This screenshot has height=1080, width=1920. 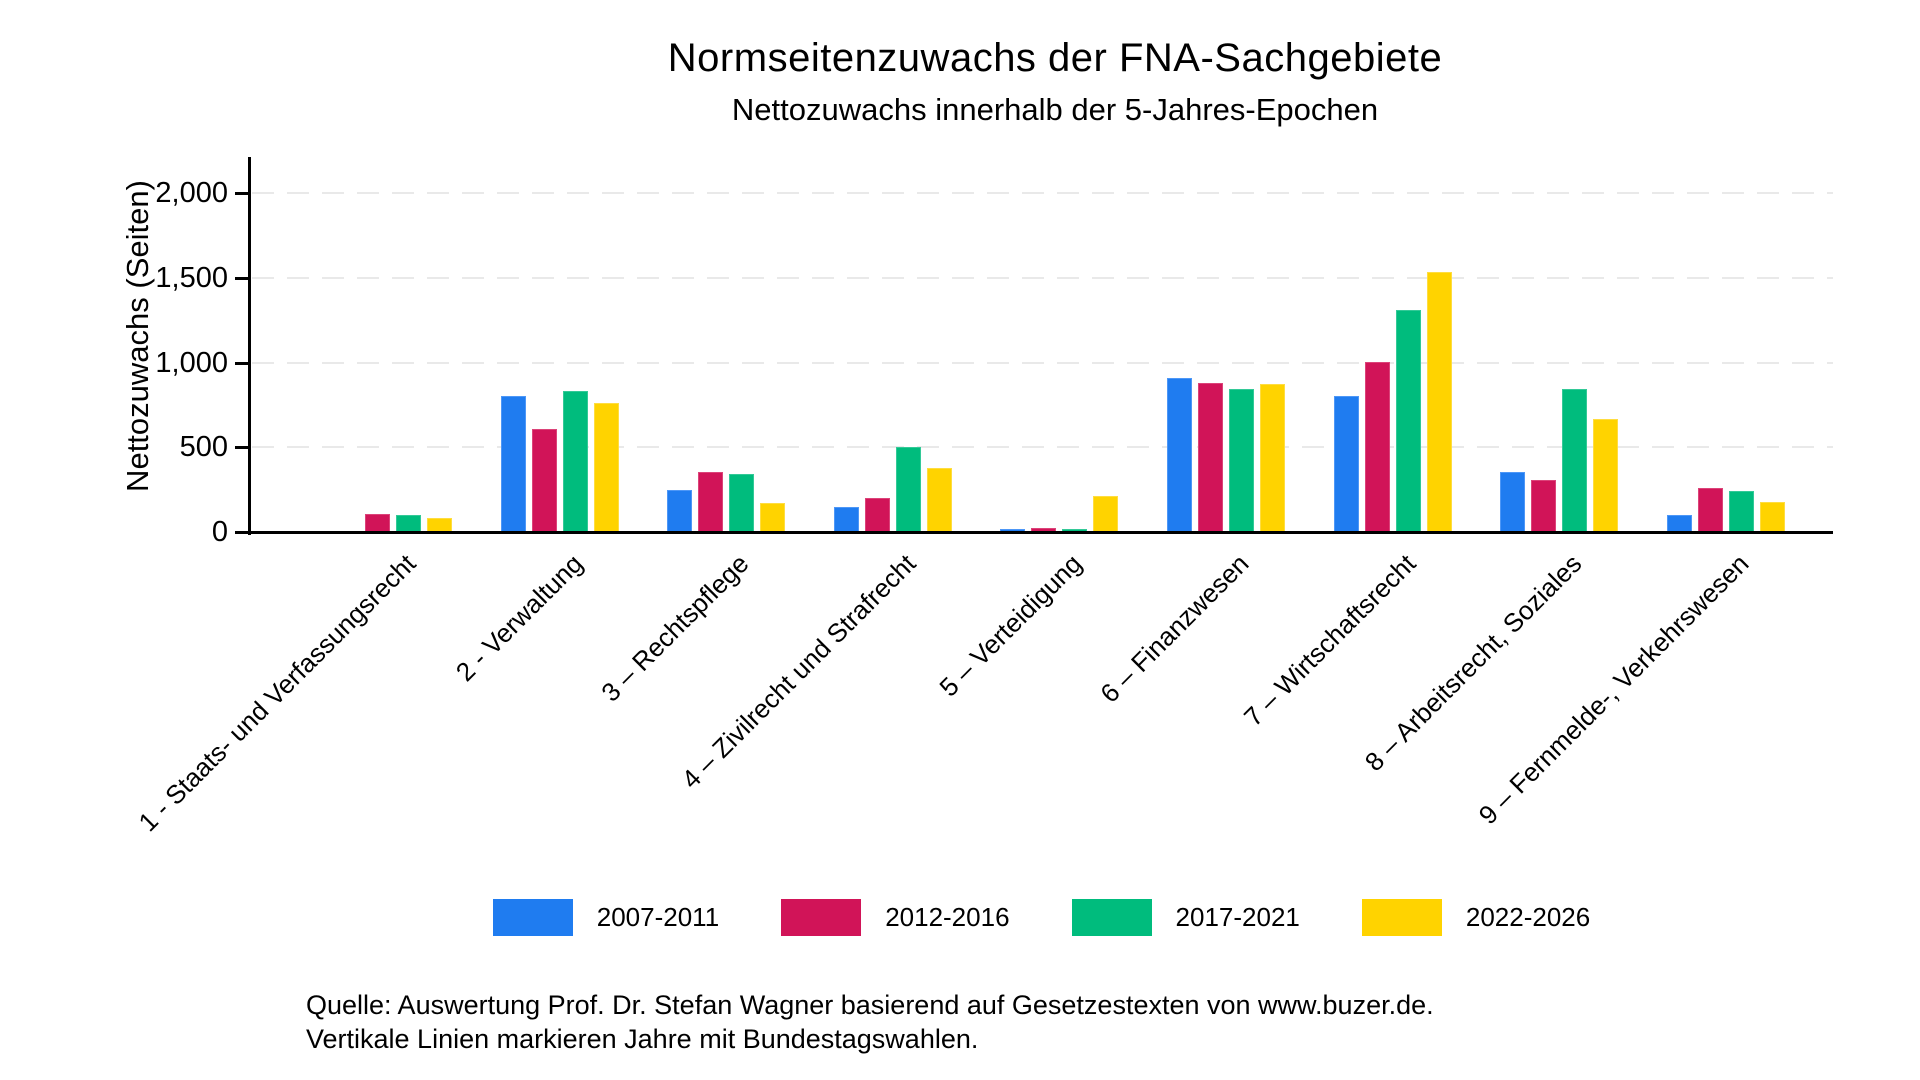 I want to click on legend-item: 2022-2026, so click(x=1476, y=917).